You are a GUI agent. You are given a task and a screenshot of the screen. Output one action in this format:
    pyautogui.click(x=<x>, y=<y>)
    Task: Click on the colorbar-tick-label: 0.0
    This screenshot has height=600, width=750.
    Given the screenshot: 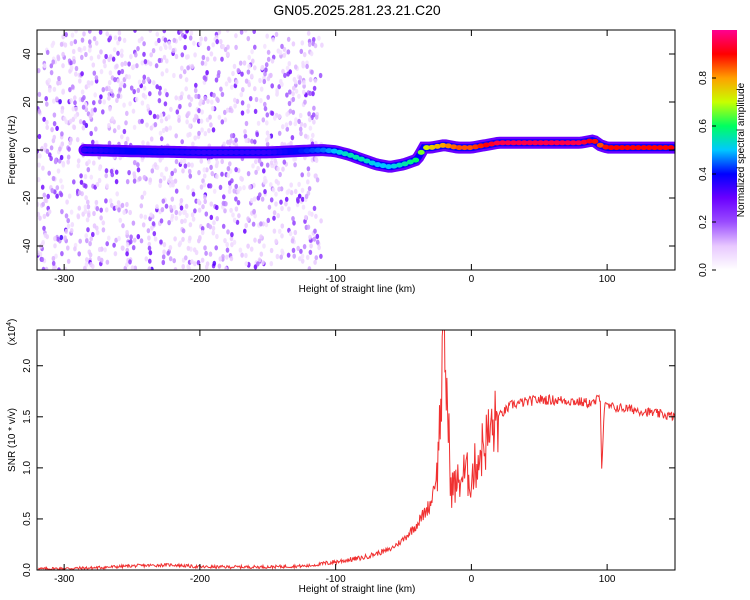 What is the action you would take?
    pyautogui.click(x=703, y=270)
    